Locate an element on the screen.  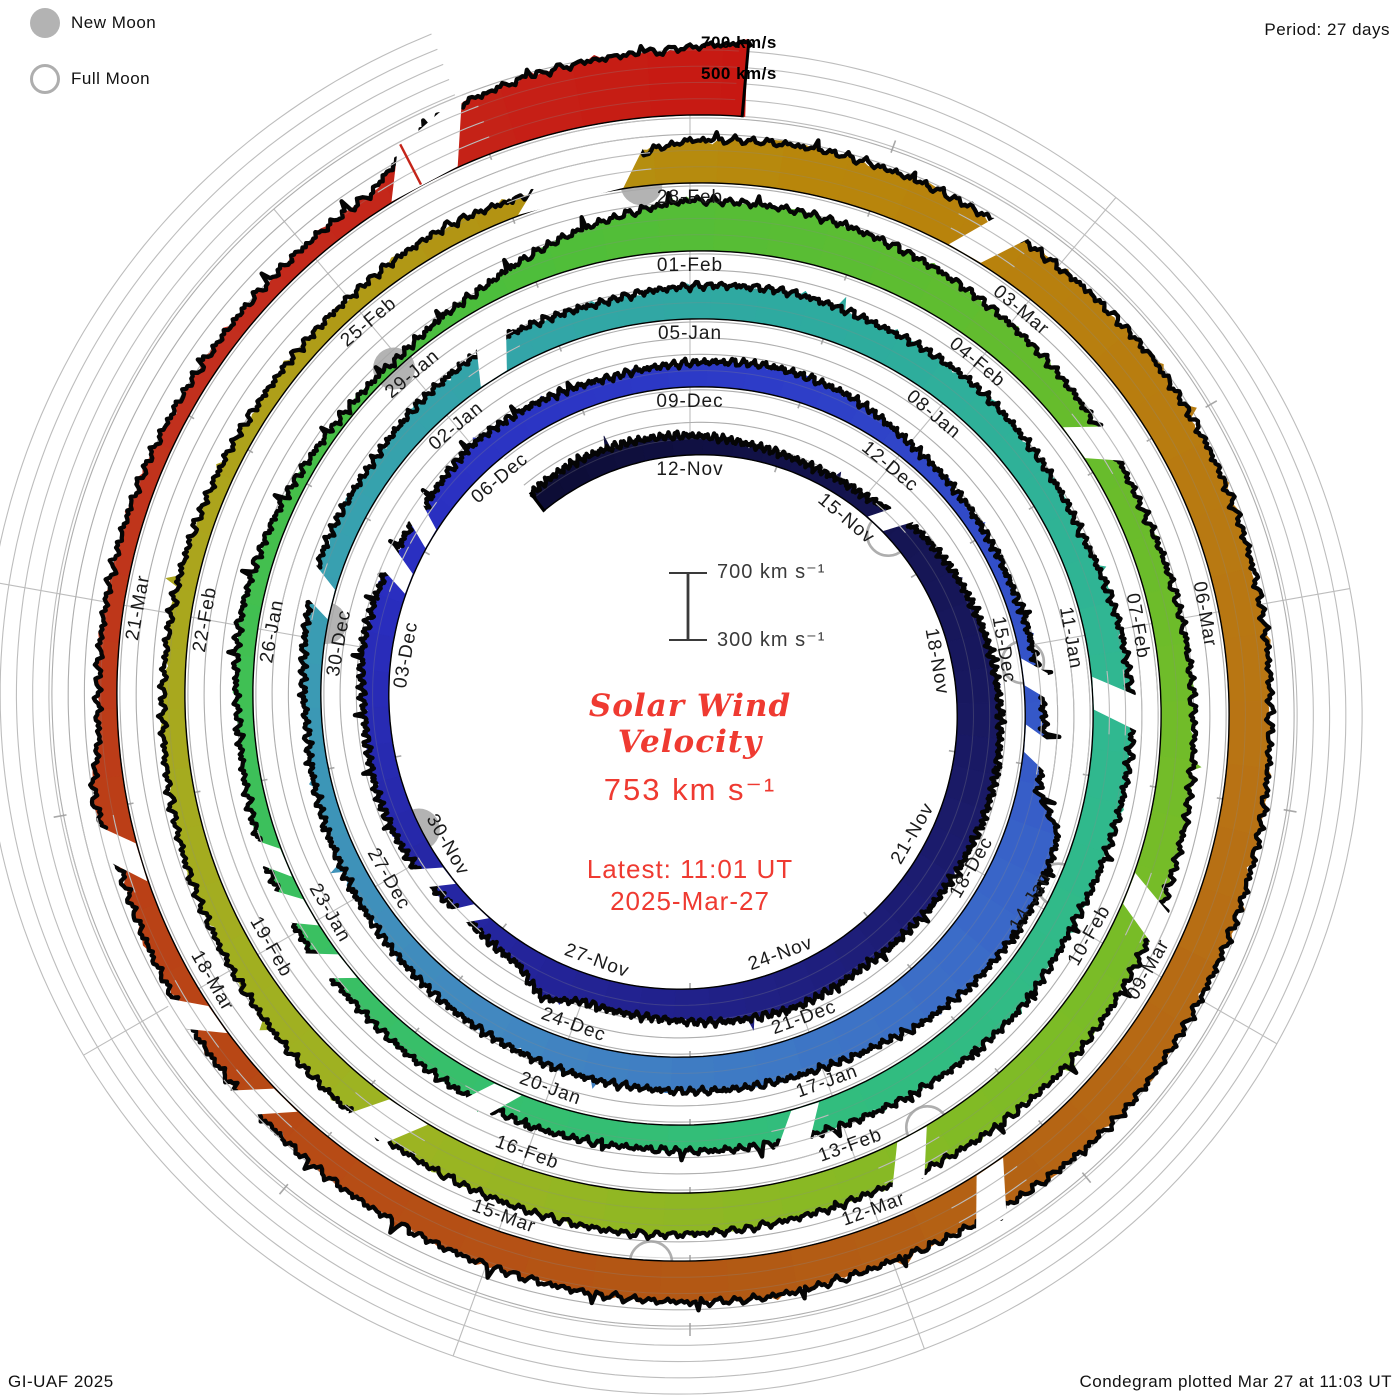
plotted-timestamp: Condegram plotted Mar 27 at 11:03 UT is located at coordinates (1235, 1381).